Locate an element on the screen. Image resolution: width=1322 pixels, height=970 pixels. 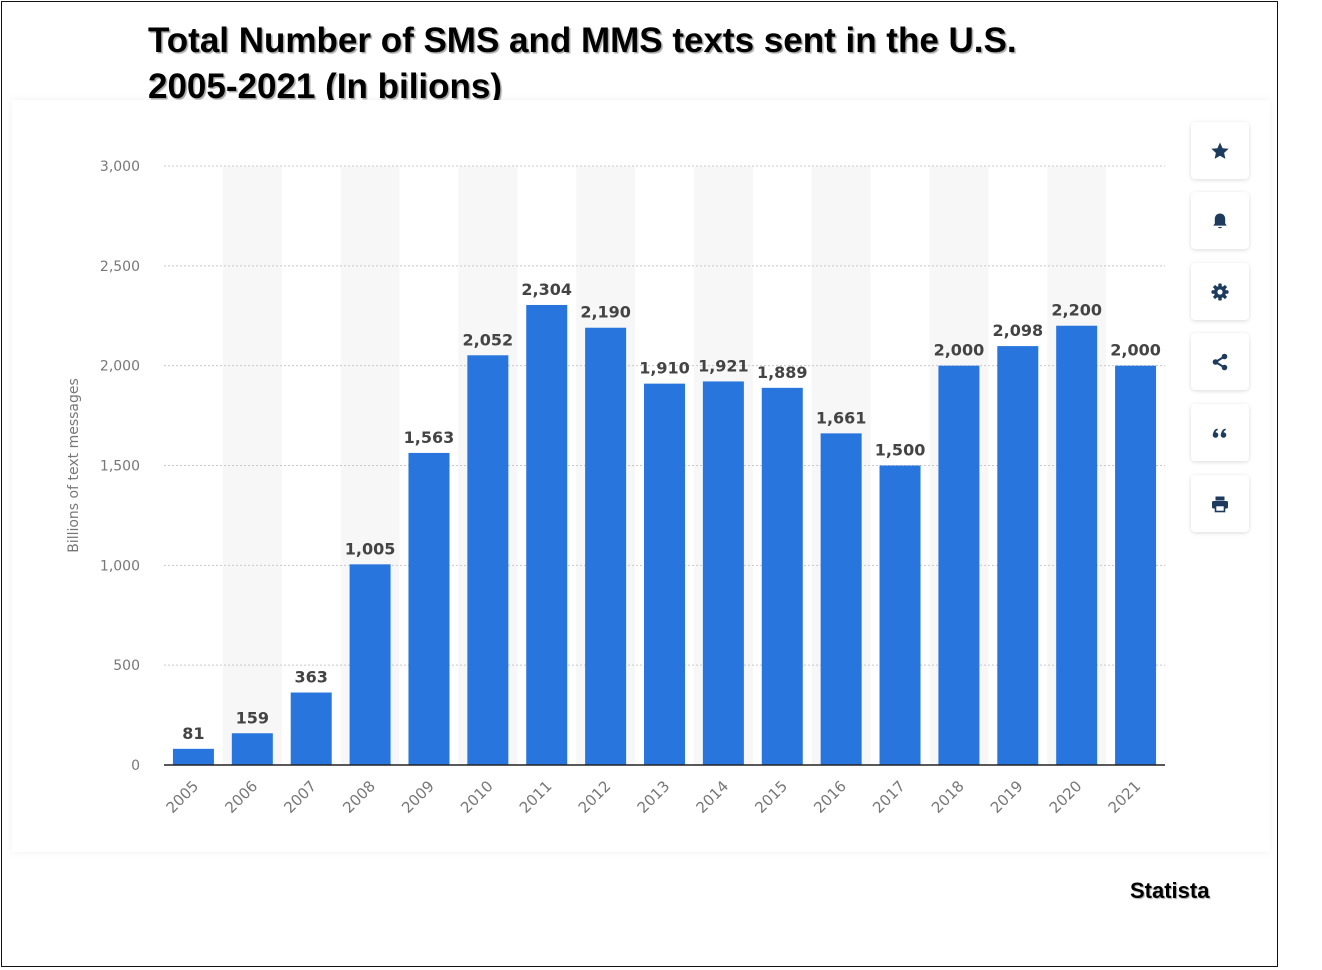
bar-2013 is located at coordinates (664, 574).